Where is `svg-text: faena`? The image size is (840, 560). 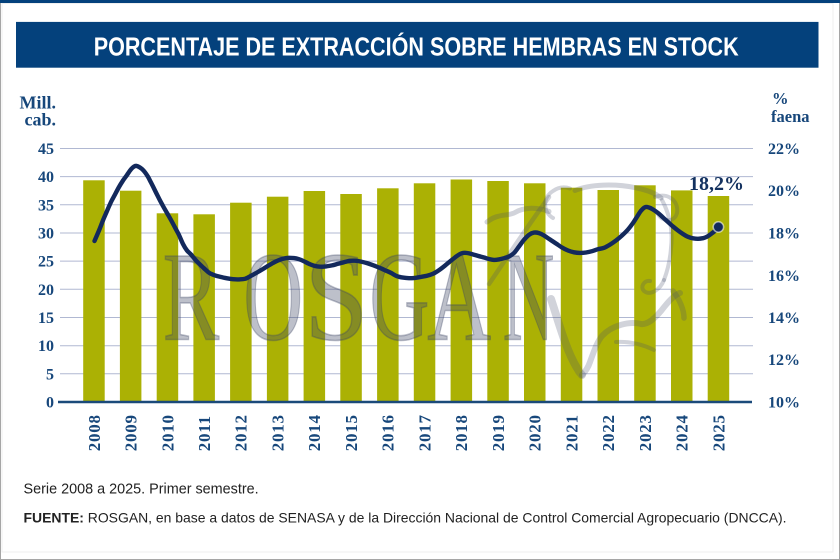
svg-text: faena is located at coordinates (790, 116).